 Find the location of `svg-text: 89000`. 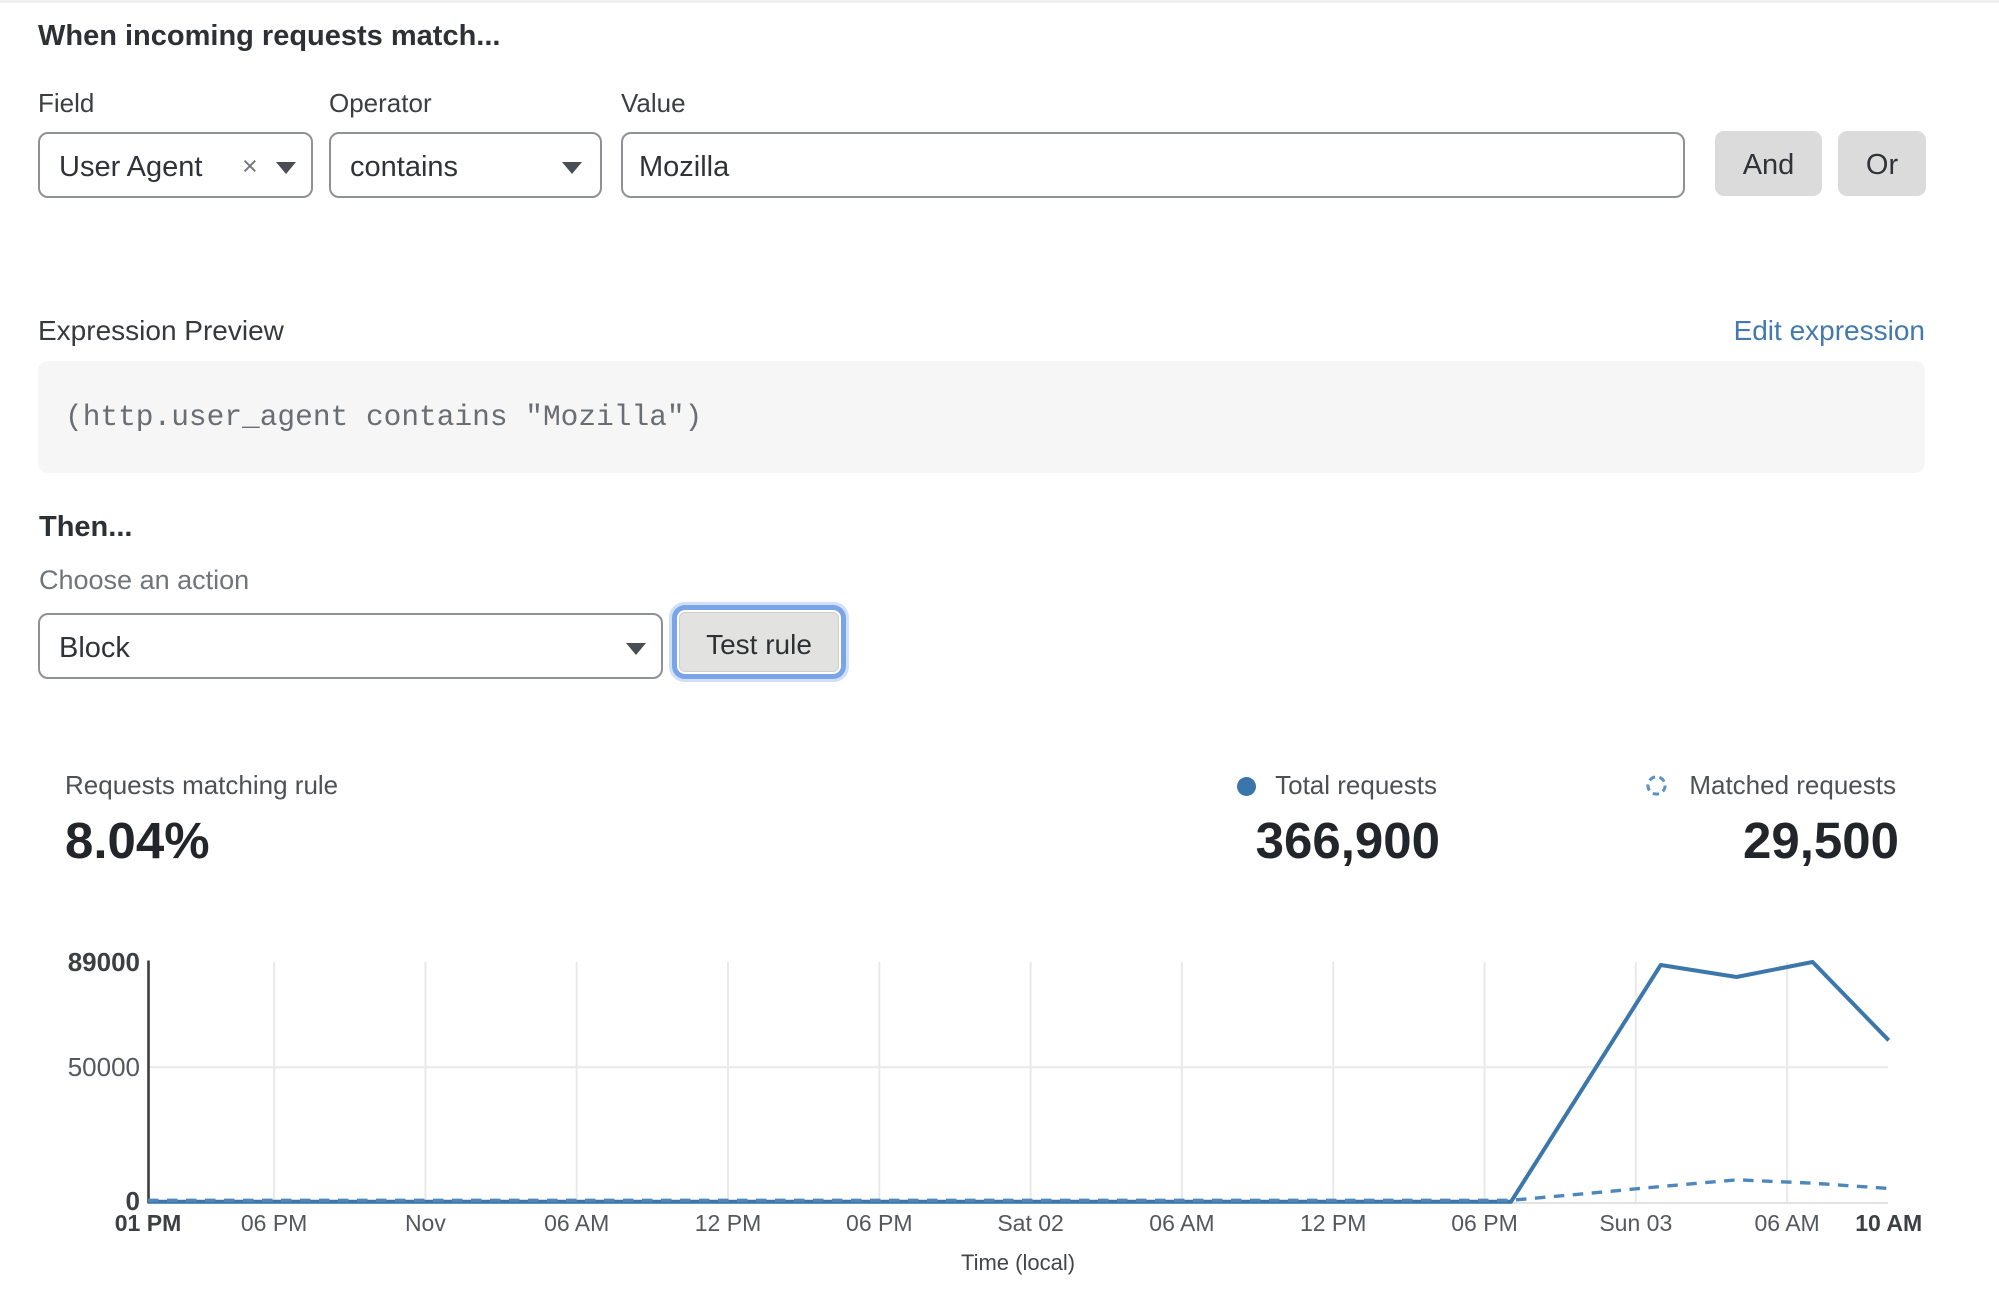

svg-text: 89000 is located at coordinates (104, 962).